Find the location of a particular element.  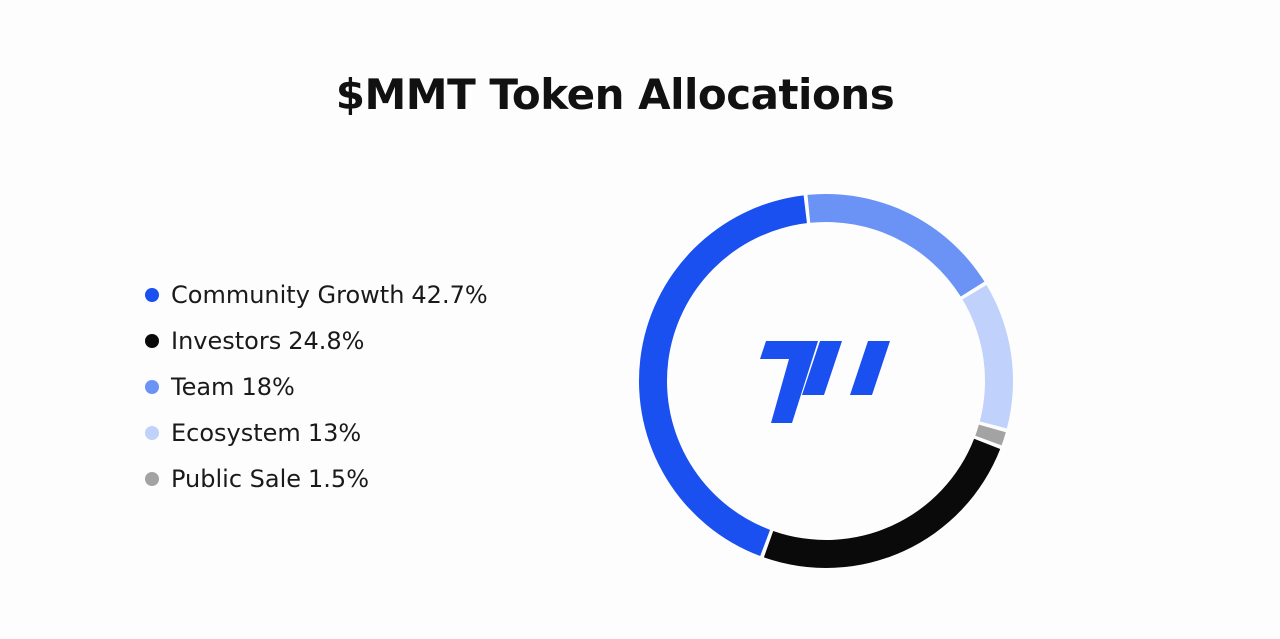

legend-item-public-sale: Public Sale 1.5% is located at coordinates (316, 479).